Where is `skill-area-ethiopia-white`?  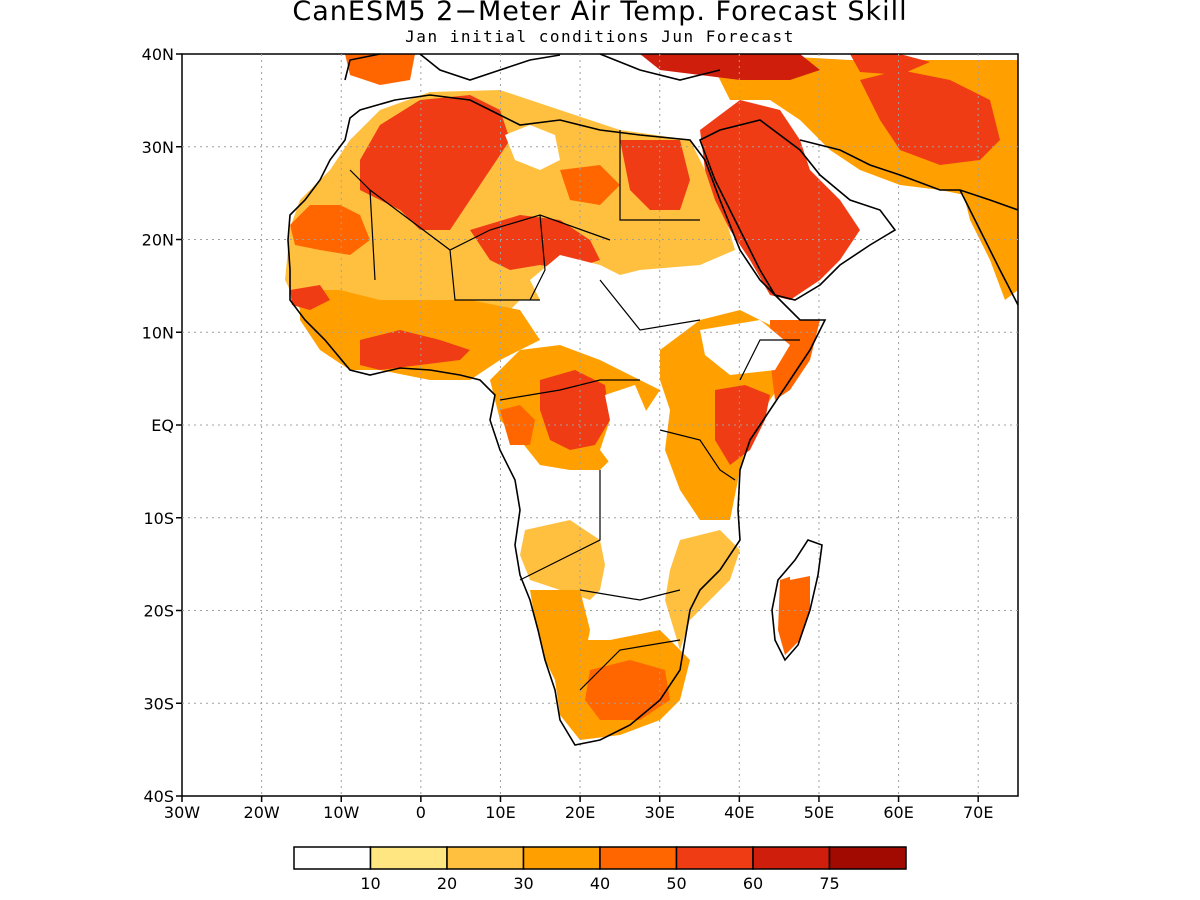 skill-area-ethiopia-white is located at coordinates (745, 347).